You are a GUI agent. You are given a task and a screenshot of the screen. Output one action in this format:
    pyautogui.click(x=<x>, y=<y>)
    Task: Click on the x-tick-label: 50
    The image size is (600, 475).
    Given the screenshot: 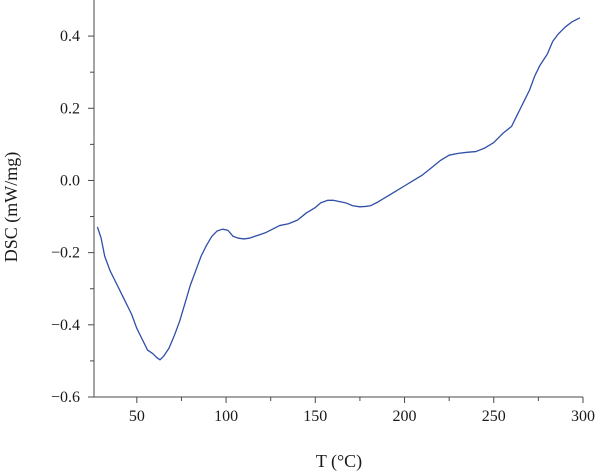 What is the action you would take?
    pyautogui.click(x=137, y=416)
    